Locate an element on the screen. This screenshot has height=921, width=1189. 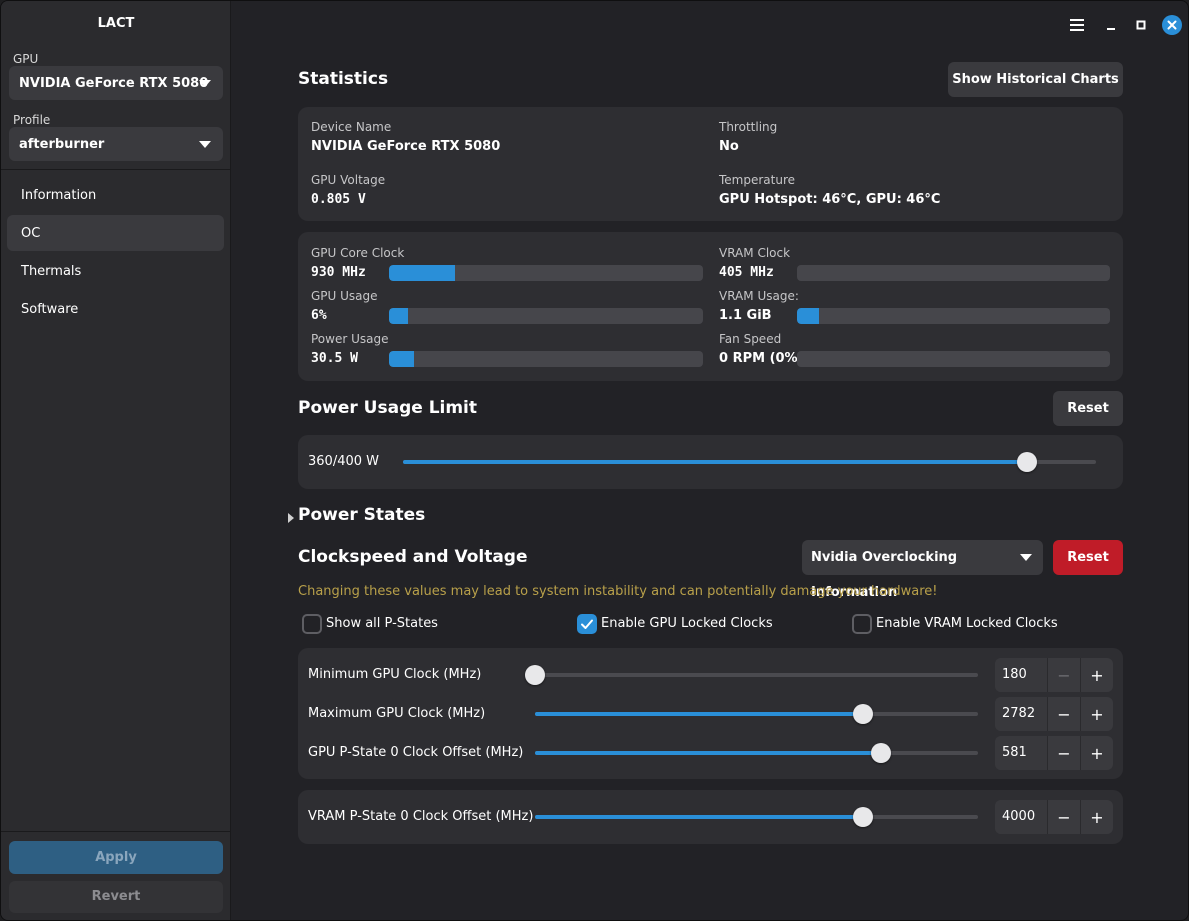
min-gpu-clock-slider is located at coordinates (751, 675).